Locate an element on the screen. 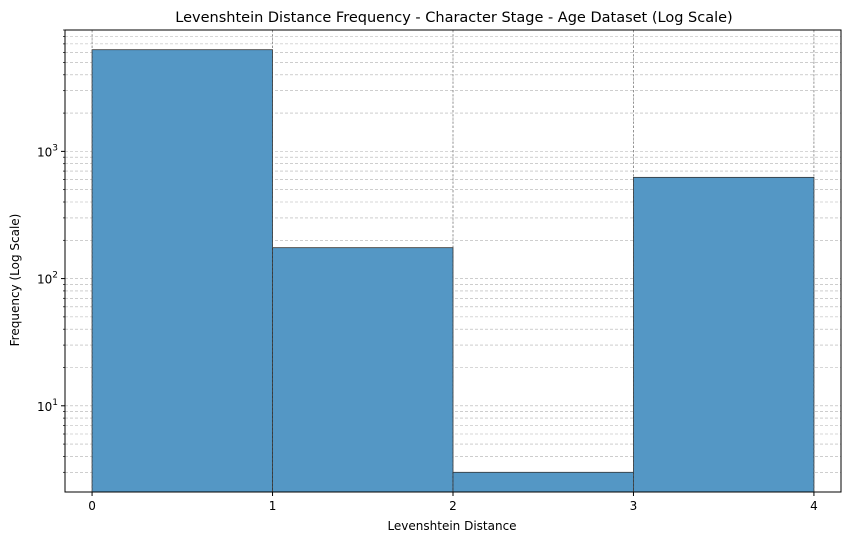 This screenshot has width=849, height=545. x-tick-label: 2 is located at coordinates (453, 506).